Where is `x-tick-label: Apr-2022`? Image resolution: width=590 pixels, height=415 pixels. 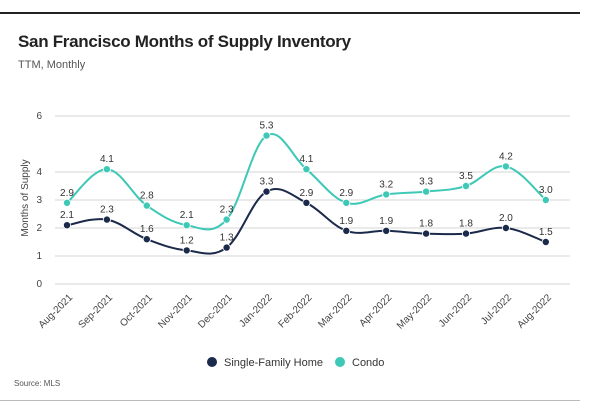 x-tick-label: Apr-2022 is located at coordinates (375, 310).